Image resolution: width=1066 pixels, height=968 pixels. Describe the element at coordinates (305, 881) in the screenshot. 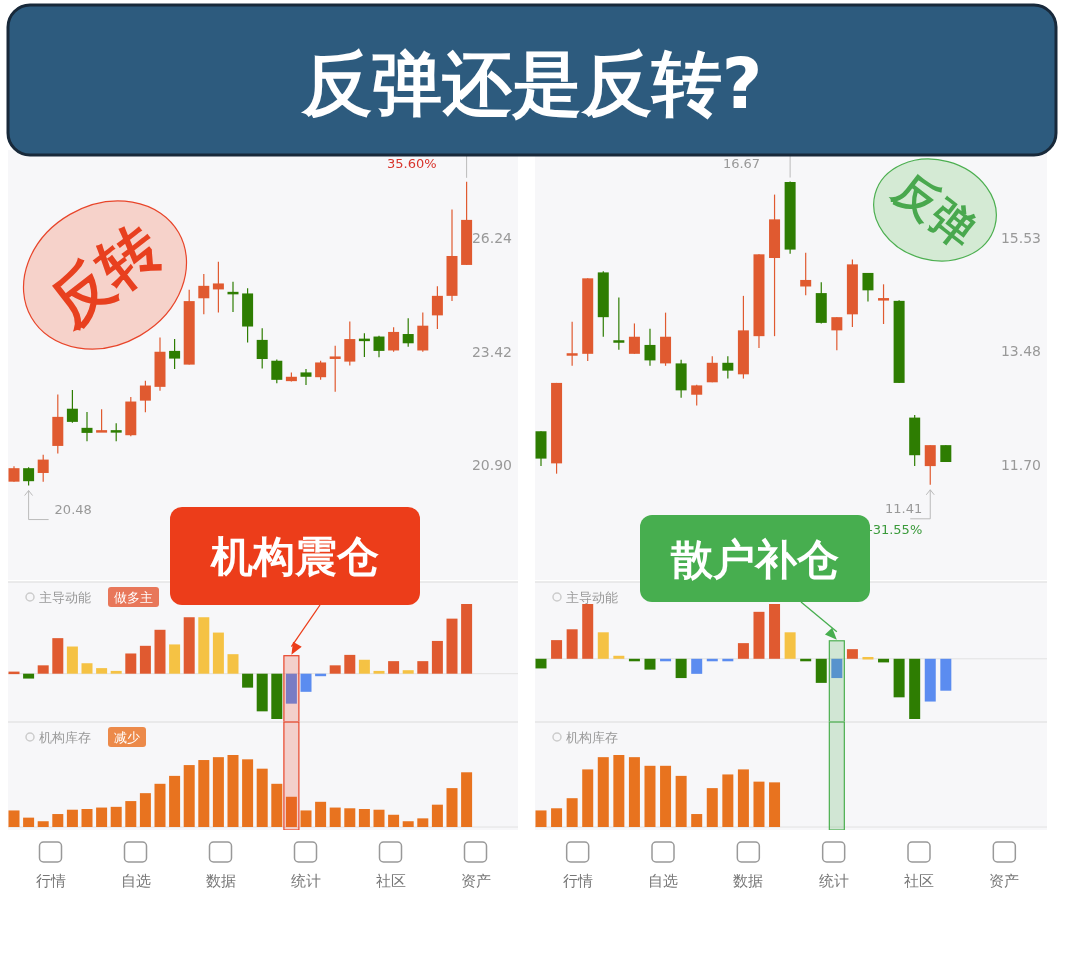

I see `text: 统计` at that location.